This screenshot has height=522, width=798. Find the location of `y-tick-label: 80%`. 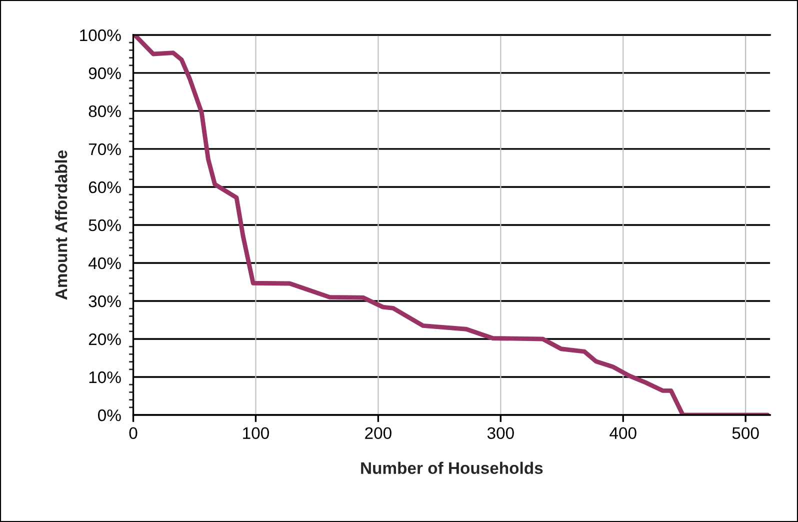

y-tick-label: 80% is located at coordinates (104, 111).